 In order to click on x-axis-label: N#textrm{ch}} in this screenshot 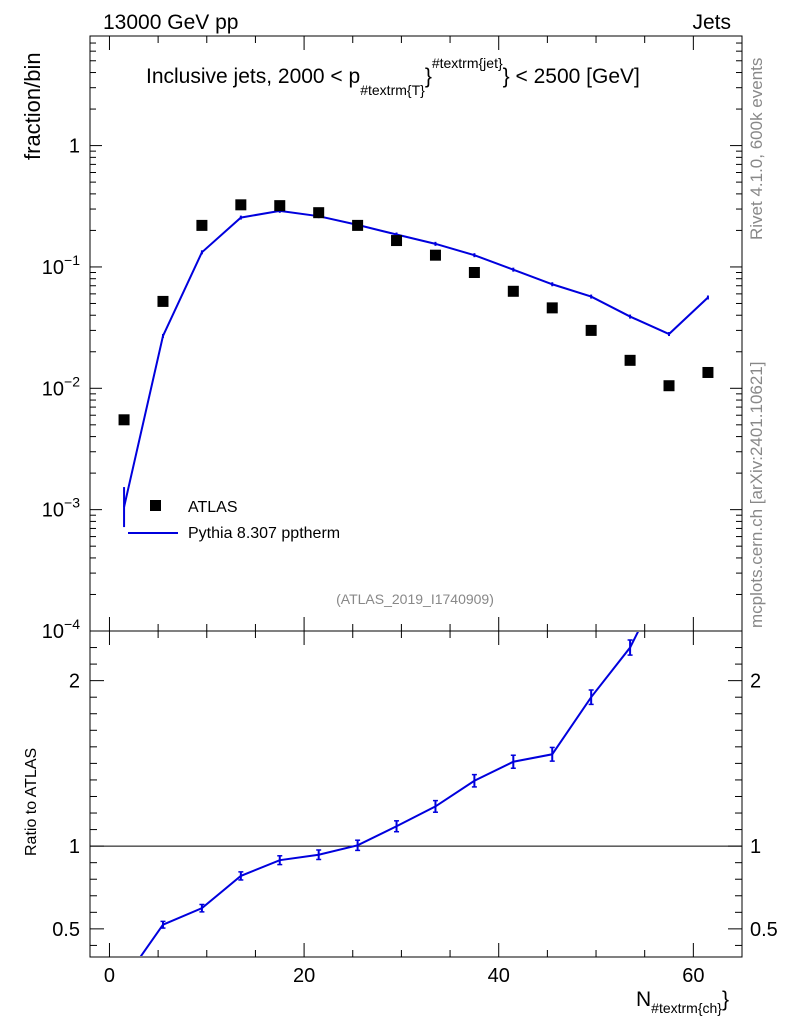, I will do `click(682, 1002)`.